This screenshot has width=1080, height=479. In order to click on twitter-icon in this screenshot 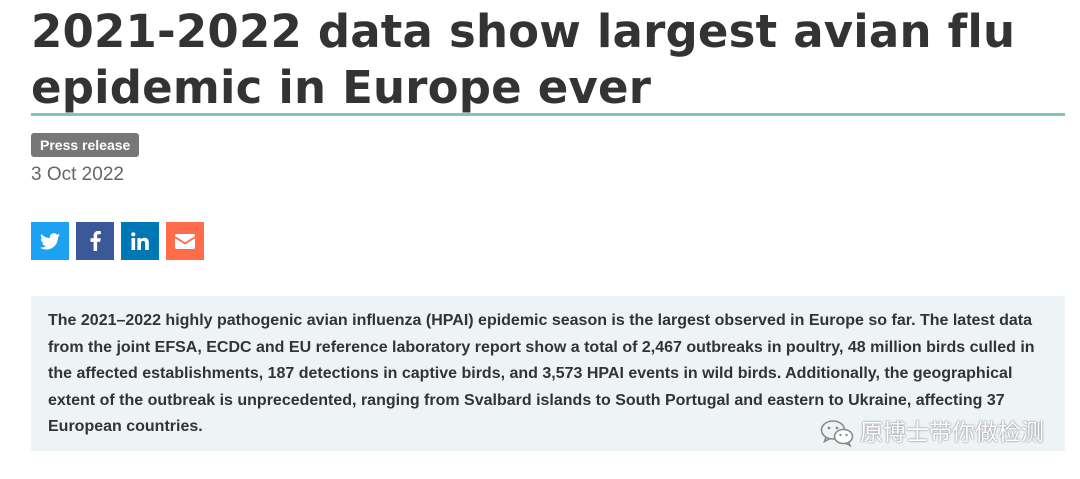, I will do `click(50, 240)`.